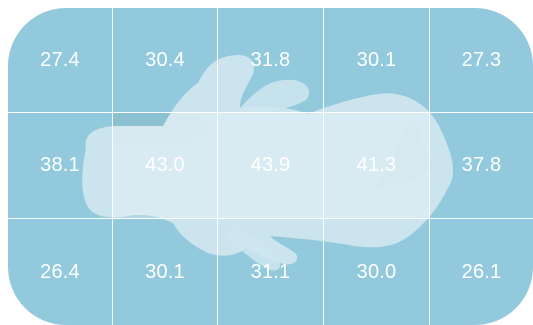 This screenshot has height=325, width=533. I want to click on pressure-cell: 27.4, so click(60, 60).